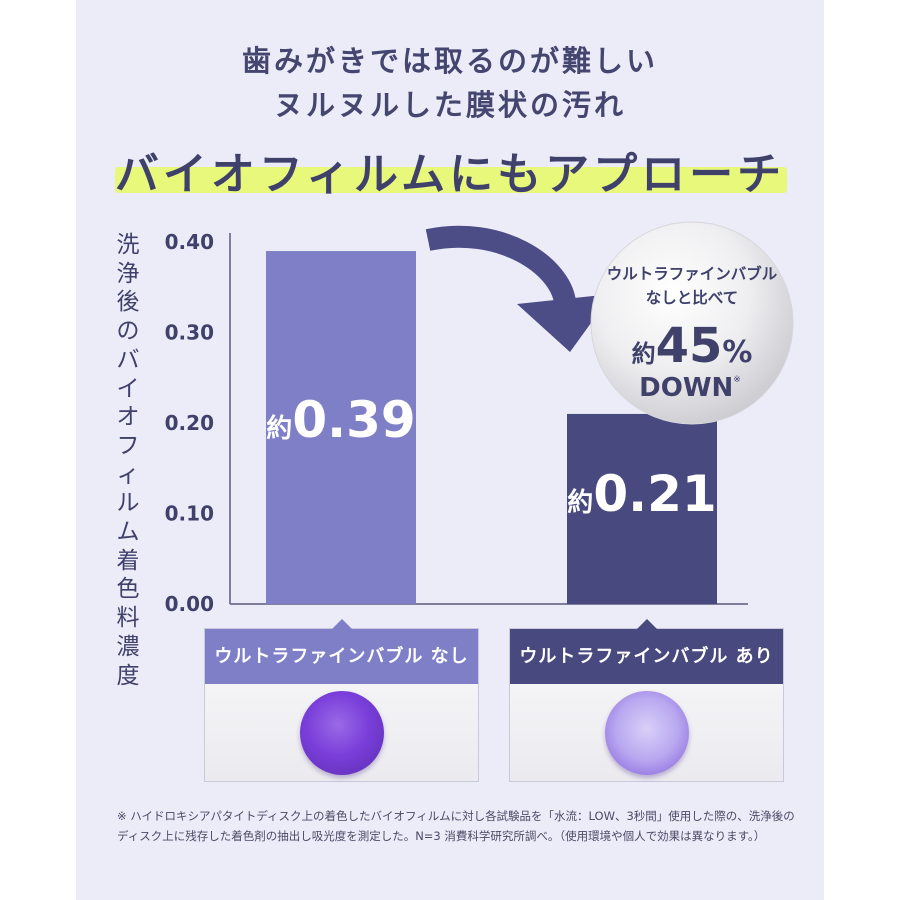  What do you see at coordinates (189, 333) in the screenshot?
I see `y-tick-label: 0.30` at bounding box center [189, 333].